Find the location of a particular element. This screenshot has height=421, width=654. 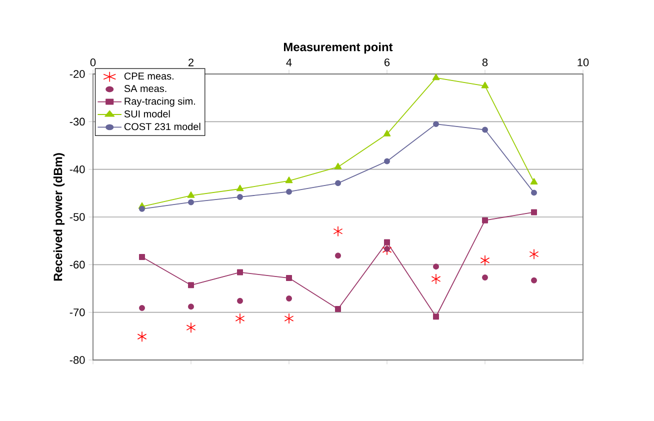

x-tick-label: 2 is located at coordinates (191, 62).